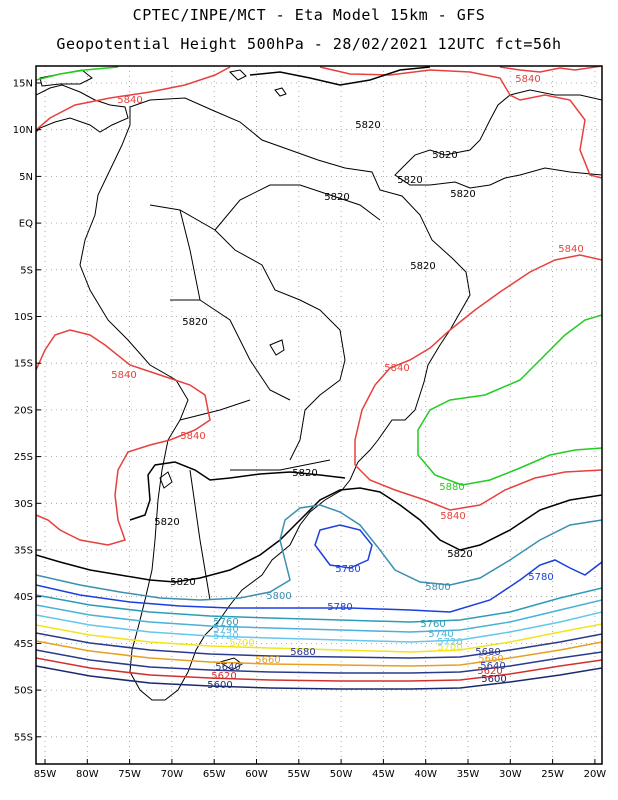 Image resolution: width=618 pixels, height=800 pixels. I want to click on central-america, so click(82, 108).